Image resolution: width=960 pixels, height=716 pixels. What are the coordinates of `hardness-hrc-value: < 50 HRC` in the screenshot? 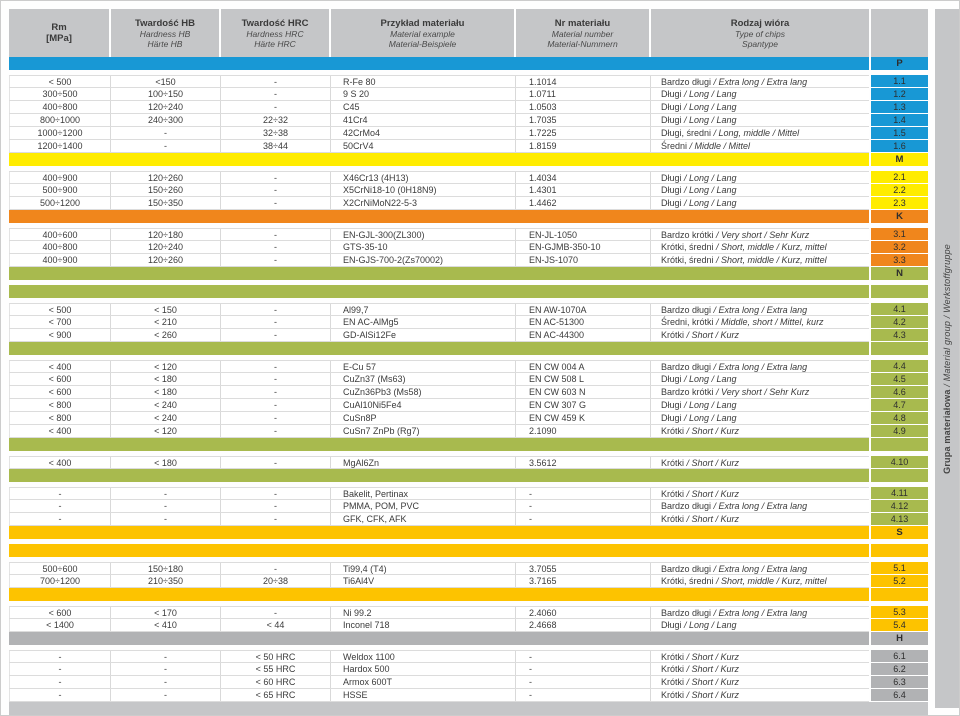 It's located at (276, 656).